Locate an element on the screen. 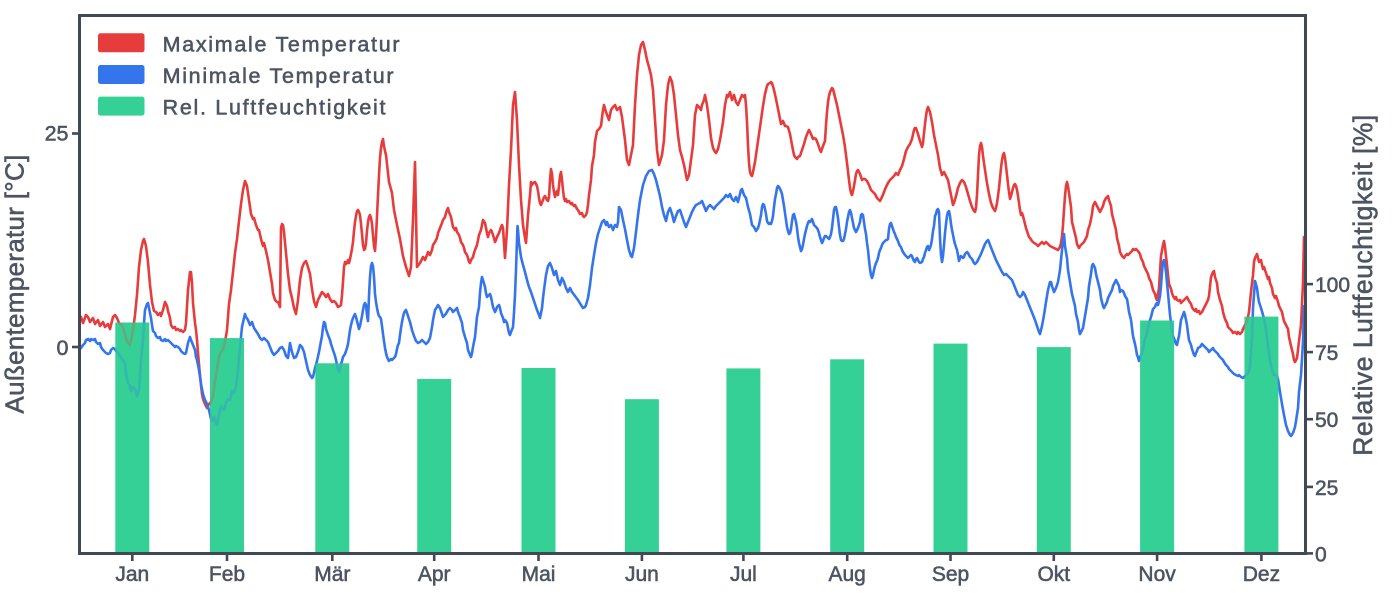  svg-text: Mär is located at coordinates (332, 574).